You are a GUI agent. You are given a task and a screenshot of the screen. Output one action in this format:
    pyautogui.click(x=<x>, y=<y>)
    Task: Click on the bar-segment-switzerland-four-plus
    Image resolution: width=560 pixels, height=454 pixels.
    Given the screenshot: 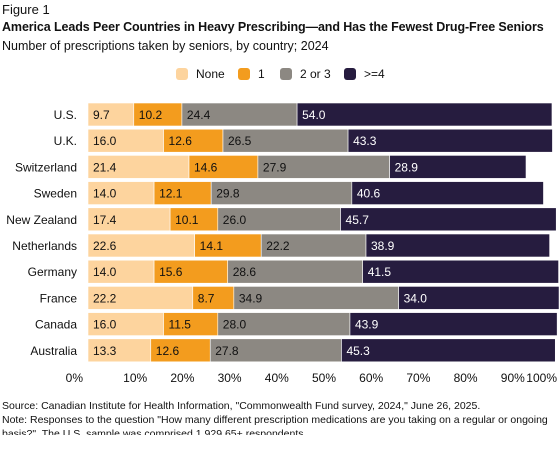 What is the action you would take?
    pyautogui.click(x=458, y=167)
    